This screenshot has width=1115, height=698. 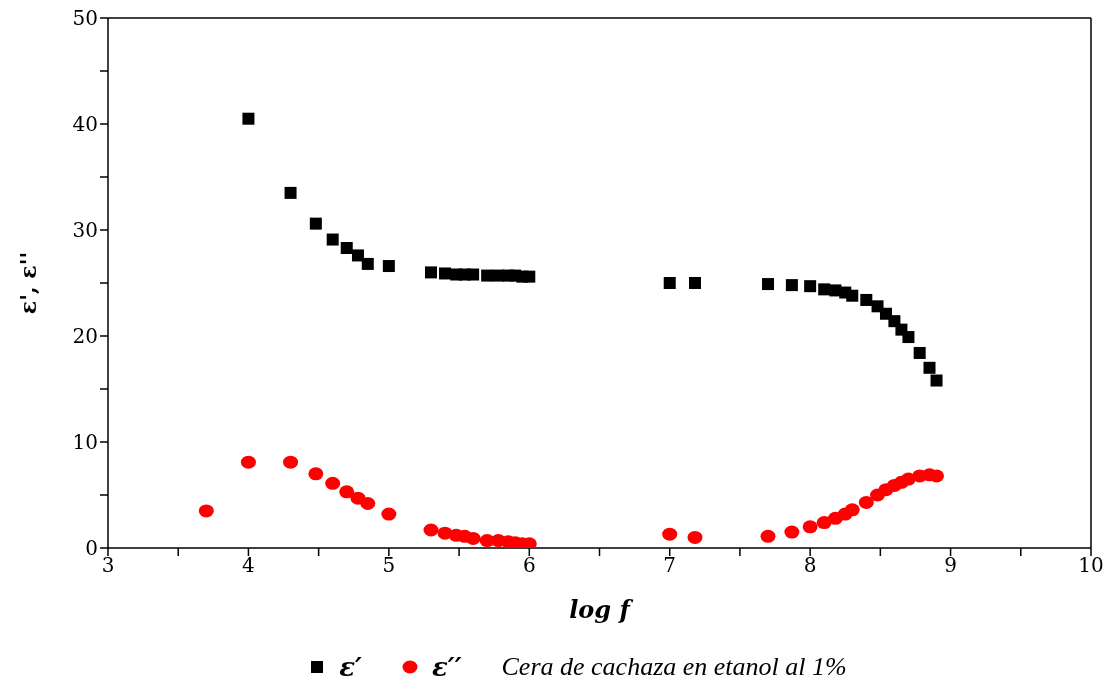 I want to click on x-tick-label: 6, so click(x=529, y=565).